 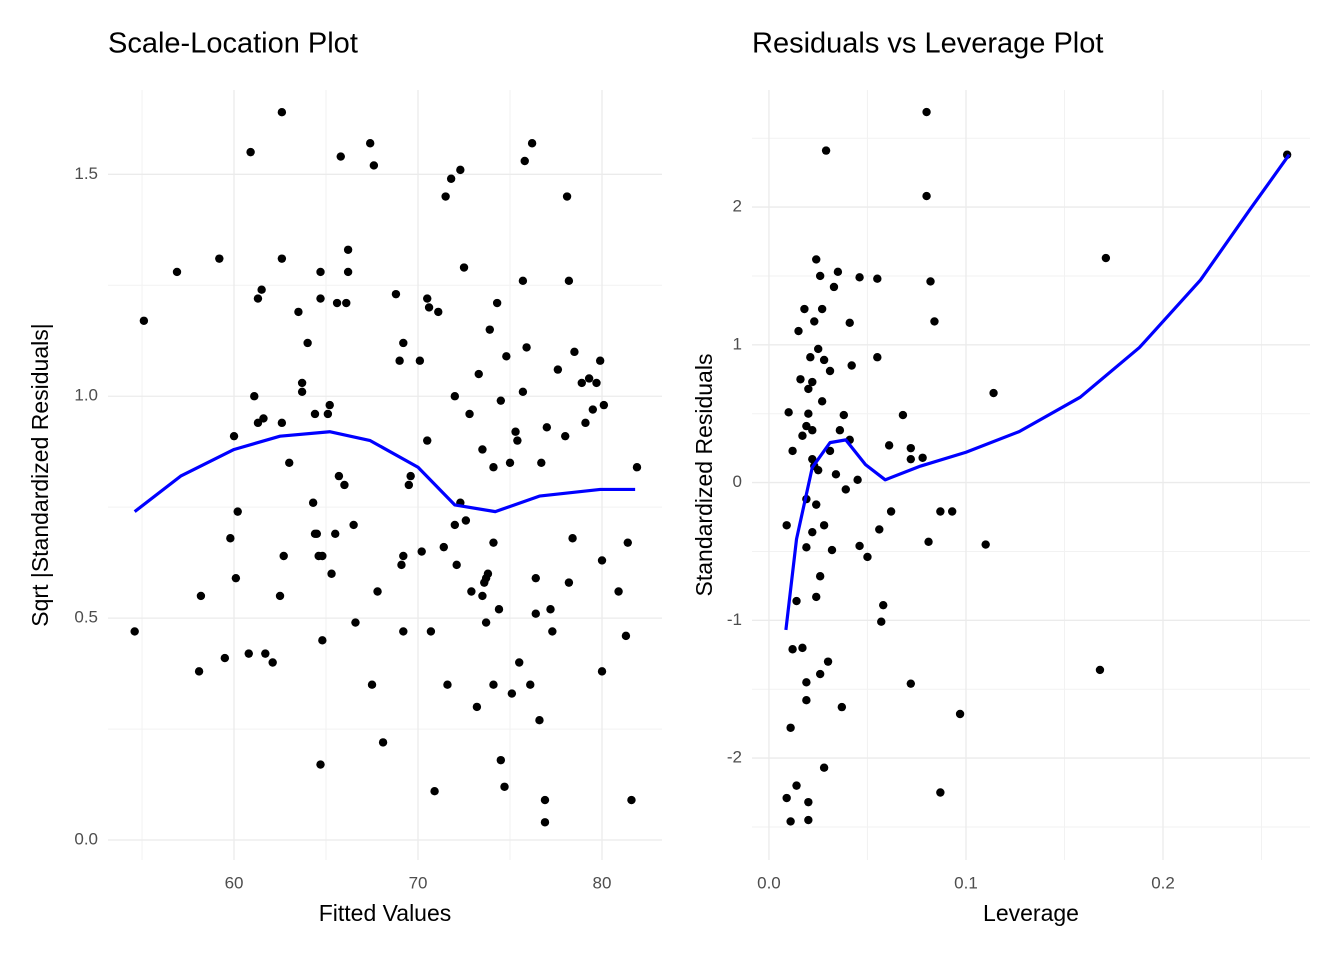 I want to click on y-tick-label: 0, so click(x=737, y=481).